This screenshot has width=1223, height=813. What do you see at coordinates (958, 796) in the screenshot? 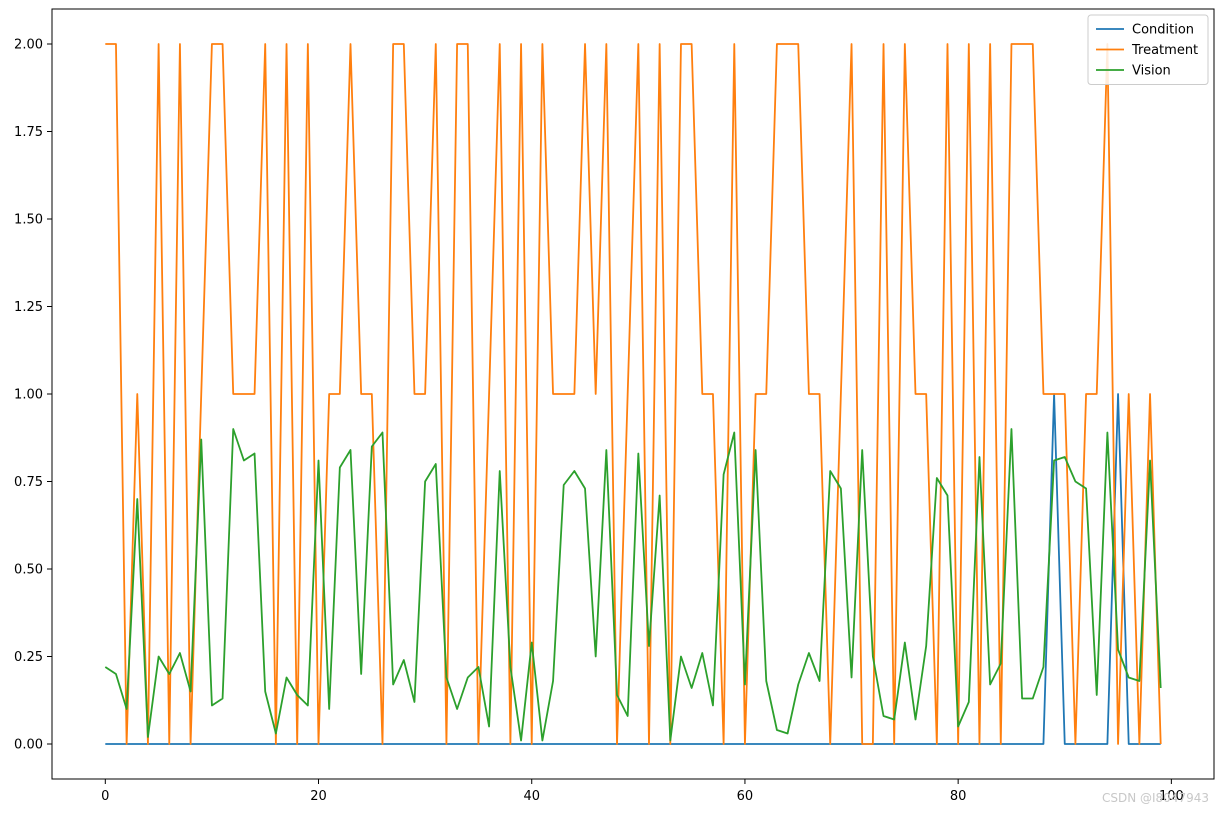
I see `x-tick-label: 80` at bounding box center [958, 796].